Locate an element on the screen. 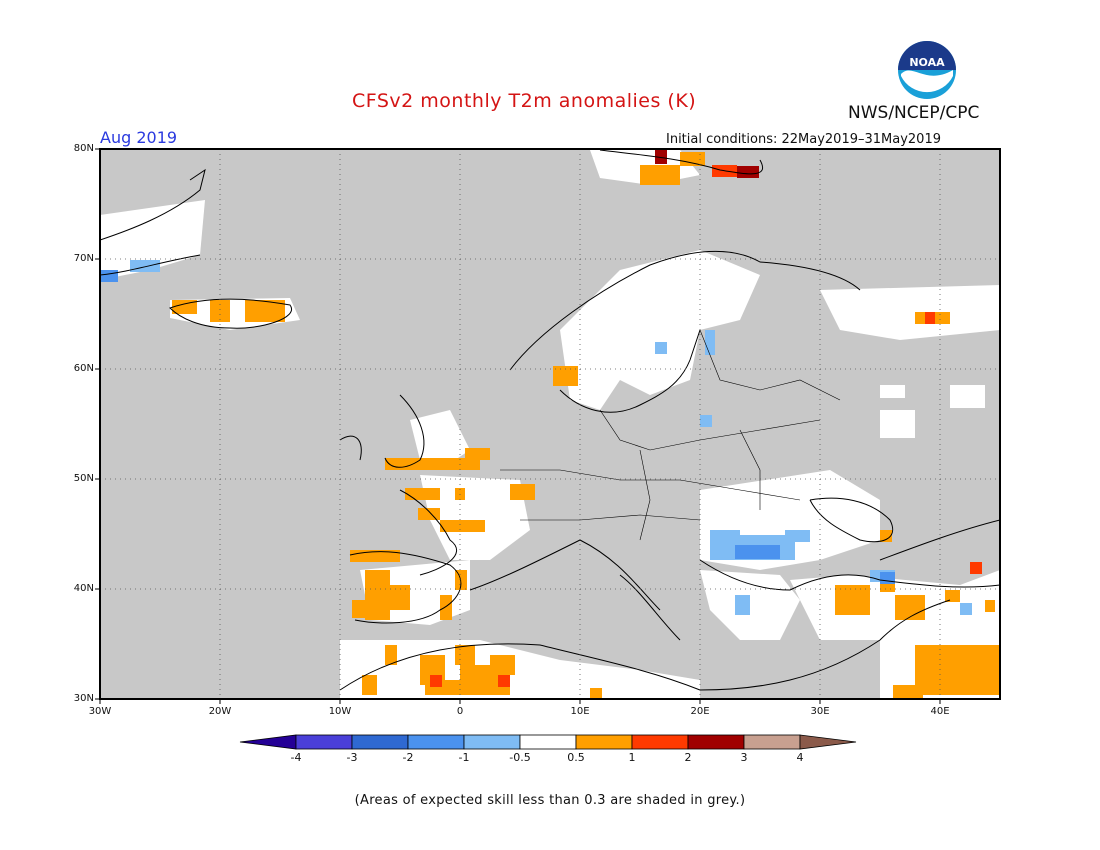  svg-text: NOAA is located at coordinates (927, 62).